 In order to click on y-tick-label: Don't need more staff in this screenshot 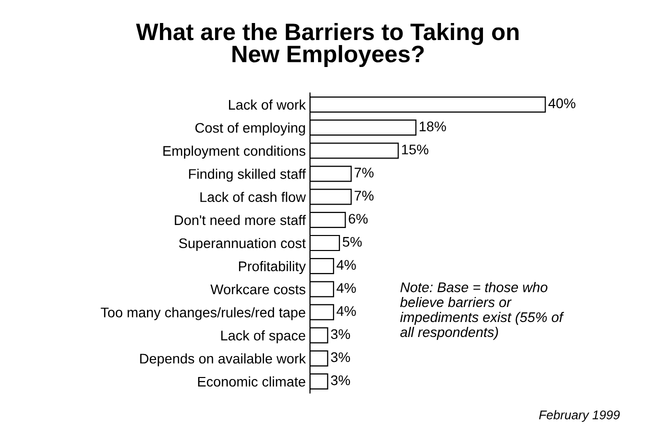, I will do `click(240, 220)`.